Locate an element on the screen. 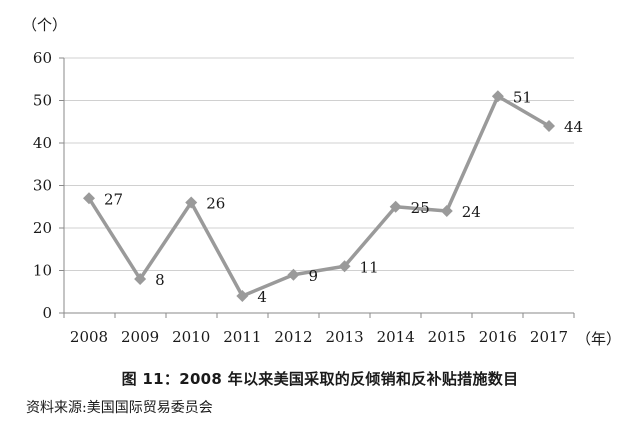 The image size is (640, 441). x-tick-label: 2015 is located at coordinates (447, 337).